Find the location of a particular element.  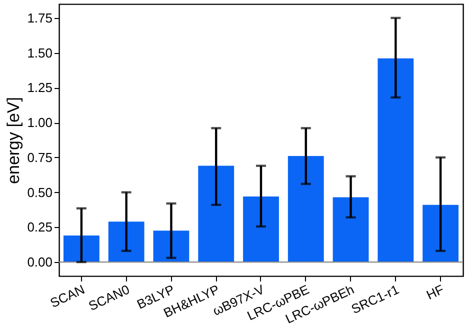

y-tick-label: 1.00 is located at coordinates (39, 122).